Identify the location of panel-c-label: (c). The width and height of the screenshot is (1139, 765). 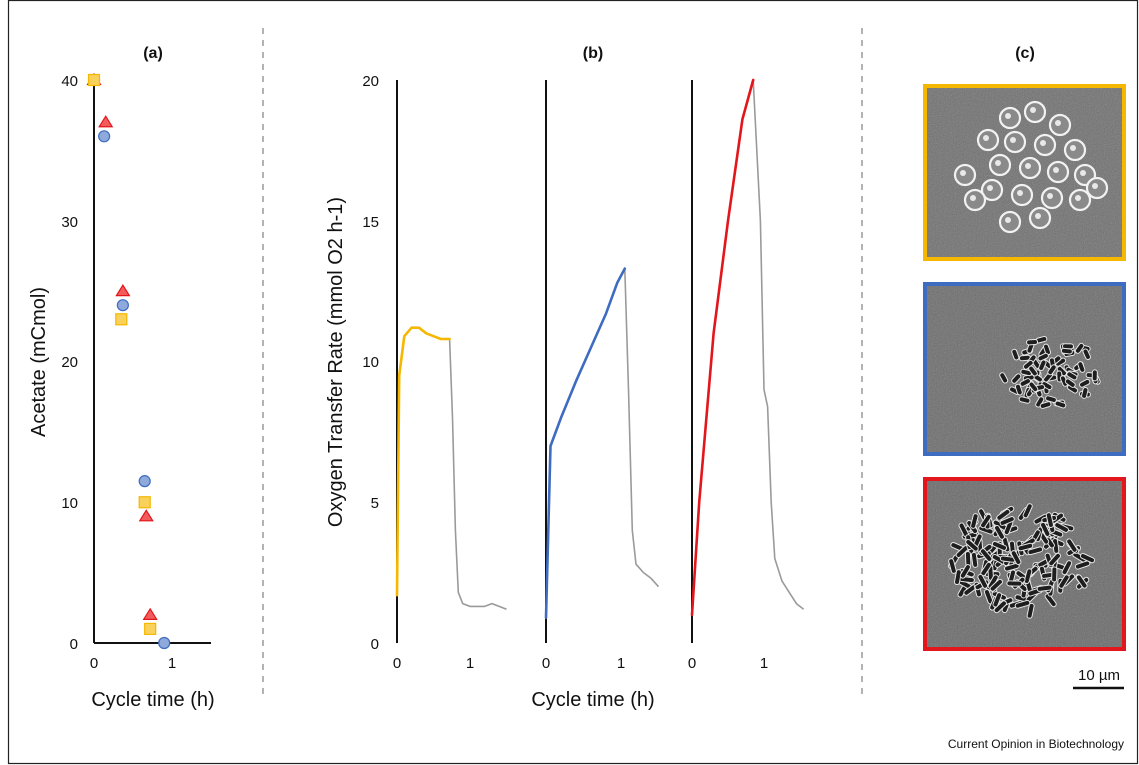
(1025, 53).